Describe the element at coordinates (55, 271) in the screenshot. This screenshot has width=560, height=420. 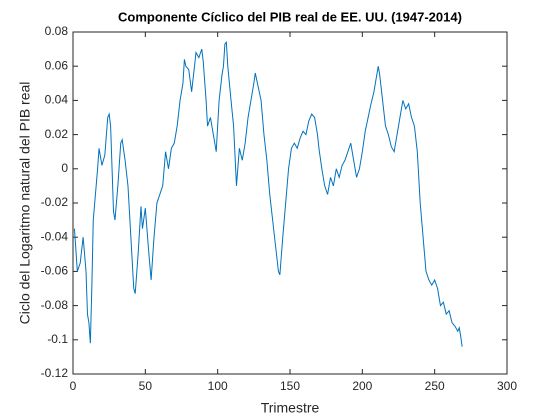
I see `y-tick-label: -0.06` at that location.